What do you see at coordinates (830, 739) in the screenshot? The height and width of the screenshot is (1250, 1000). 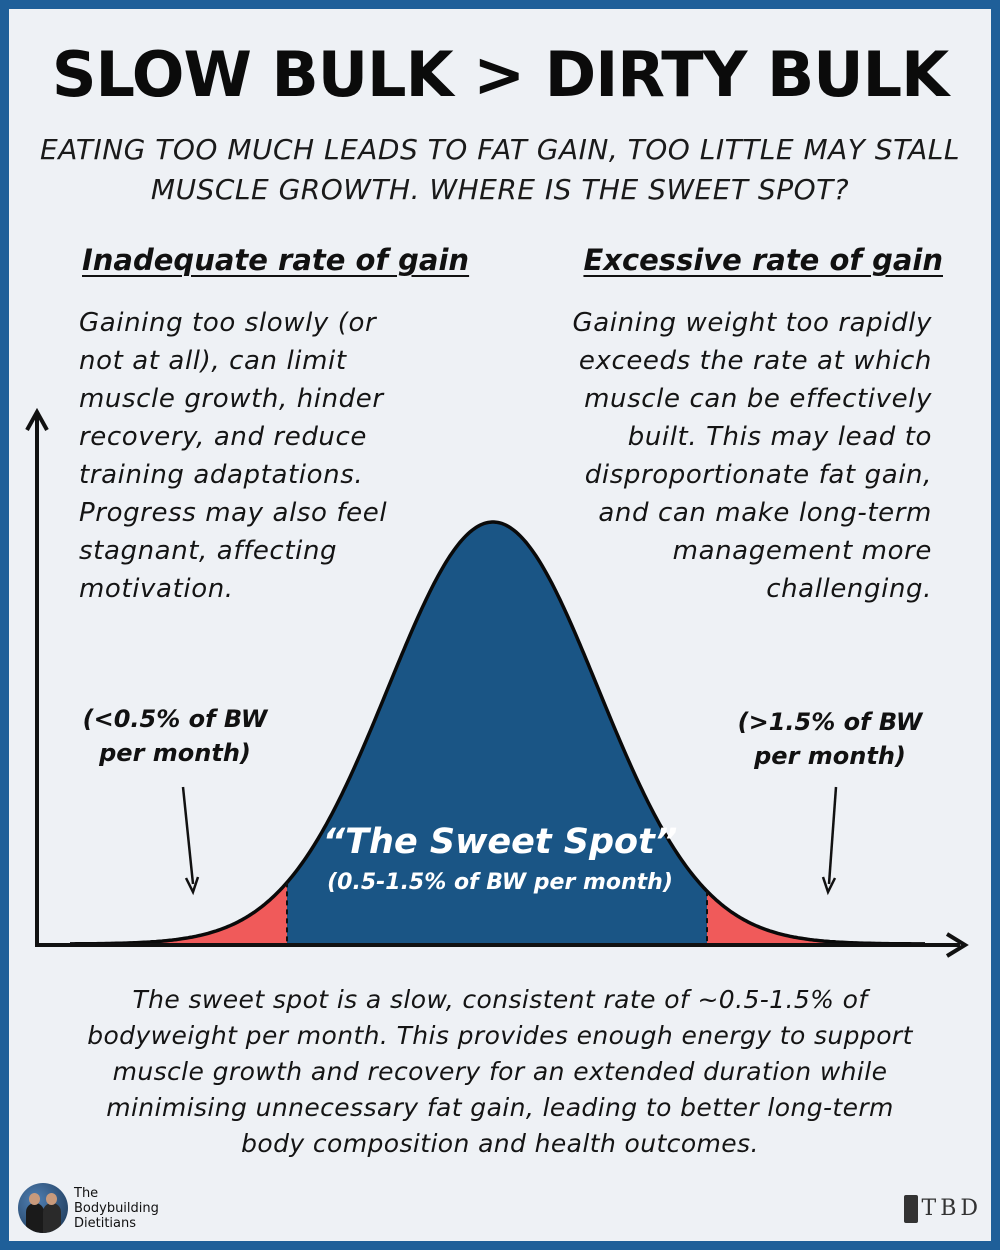 I see `right-range-label: (>1.5% of BW per month)` at bounding box center [830, 739].